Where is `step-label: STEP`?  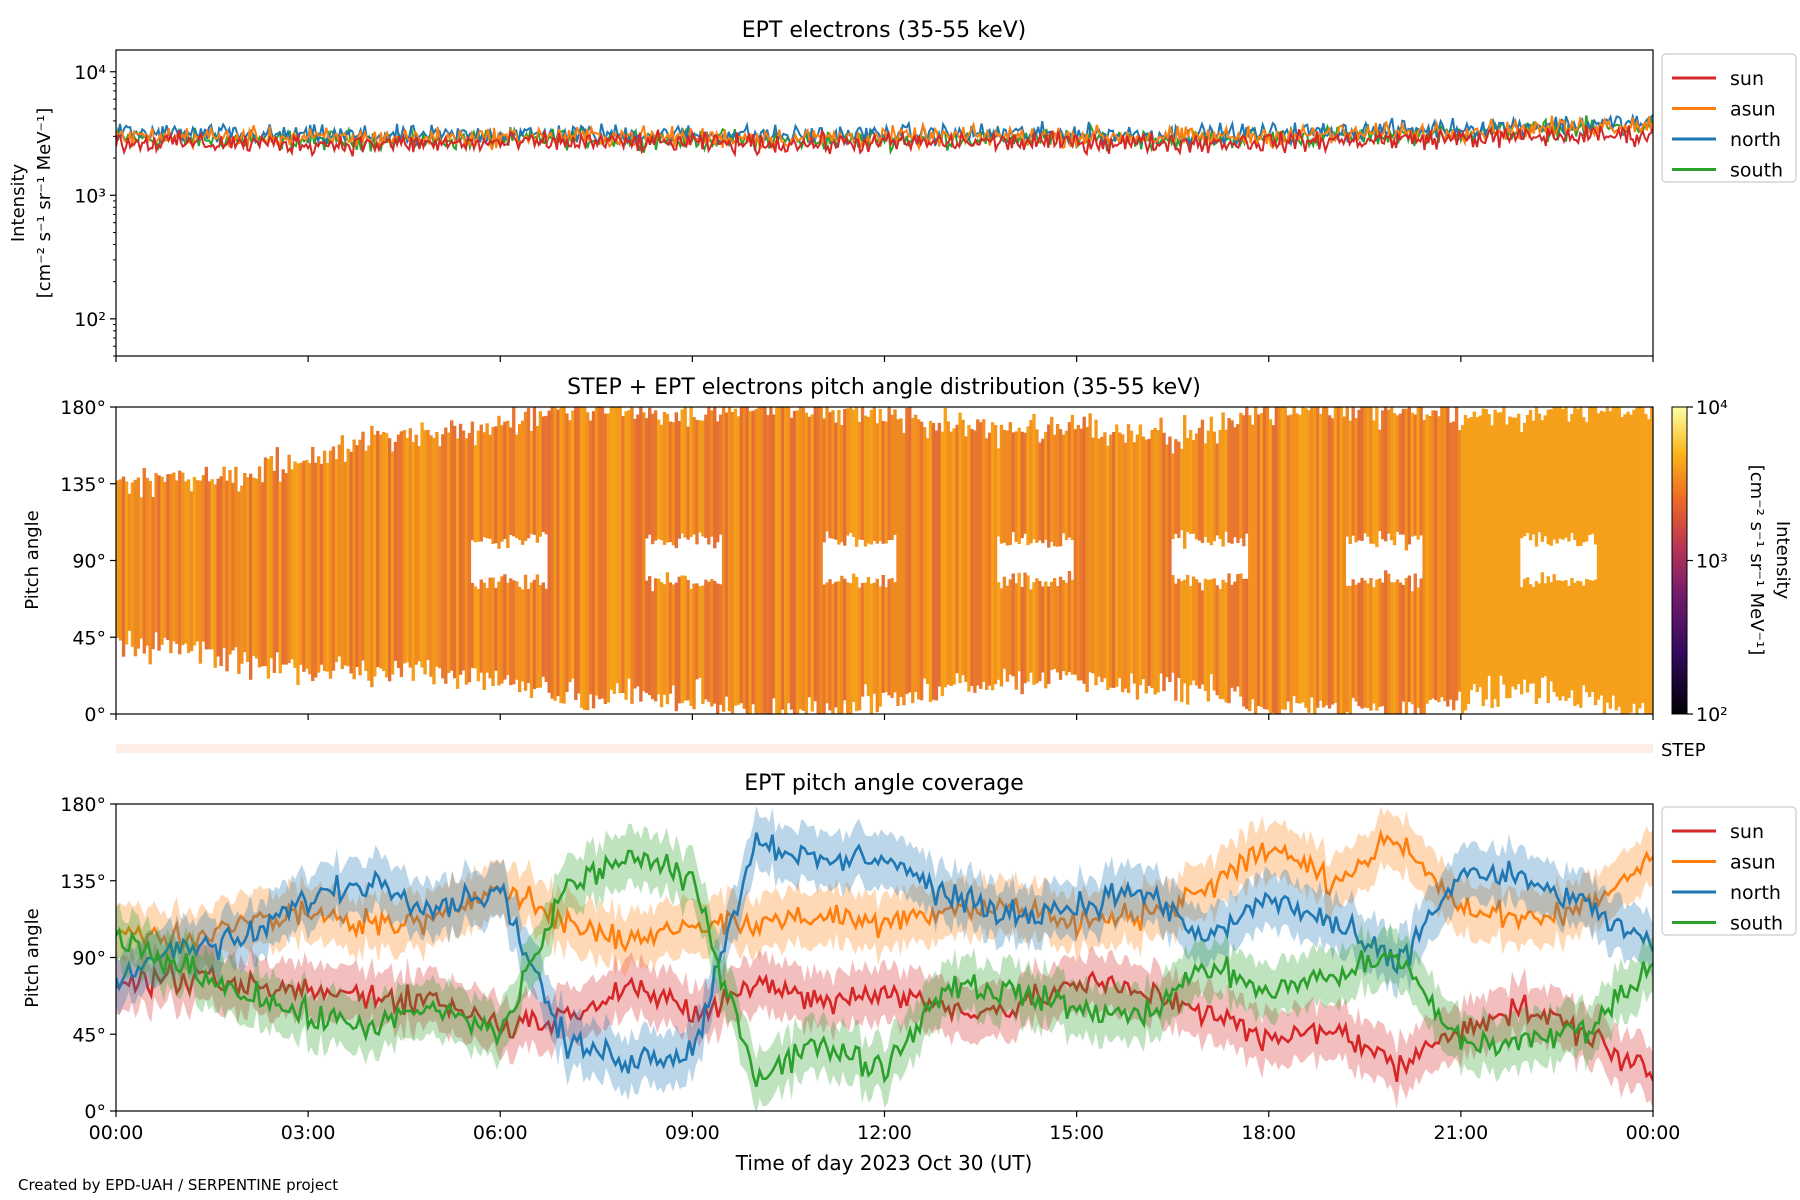
step-label: STEP is located at coordinates (1683, 750).